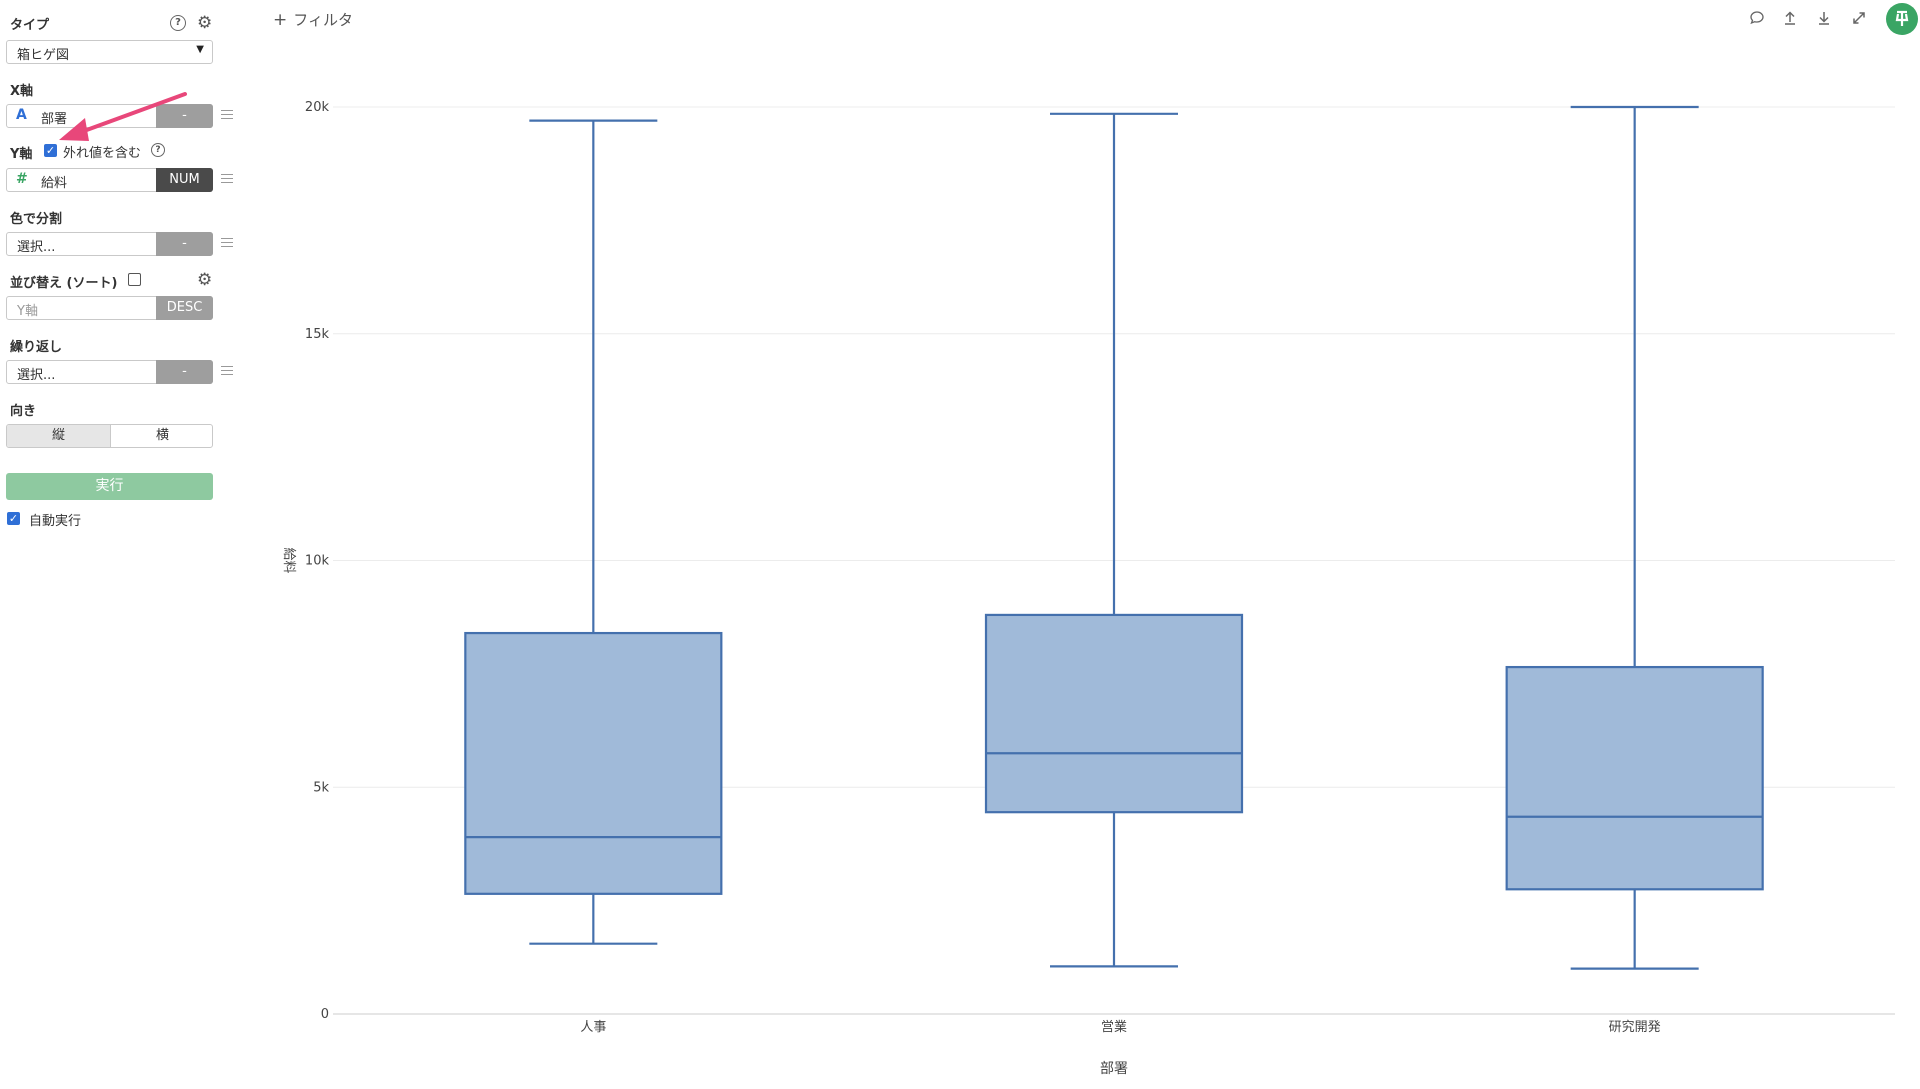 This screenshot has width=1920, height=1089. What do you see at coordinates (59, 436) in the screenshot?
I see `orientation-vertical: 縦` at bounding box center [59, 436].